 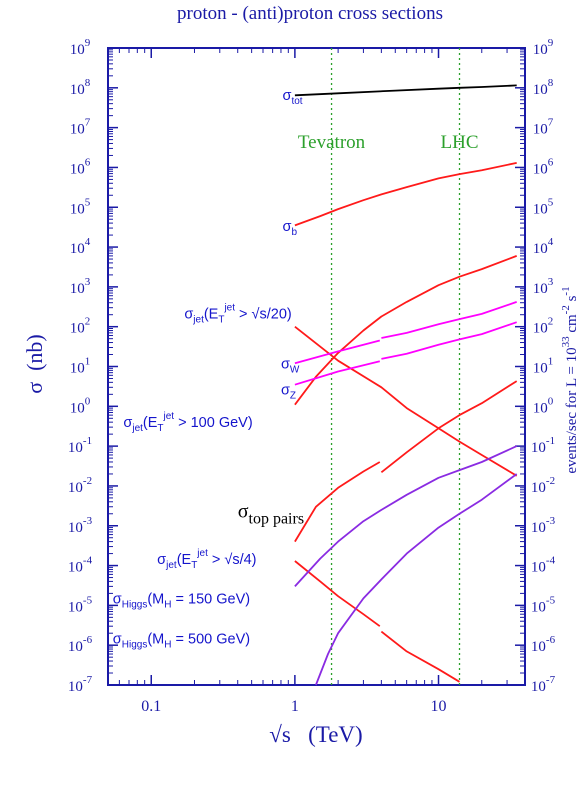 What do you see at coordinates (543, 286) in the screenshot?
I see `y-tick-label-right: 10³` at bounding box center [543, 286].